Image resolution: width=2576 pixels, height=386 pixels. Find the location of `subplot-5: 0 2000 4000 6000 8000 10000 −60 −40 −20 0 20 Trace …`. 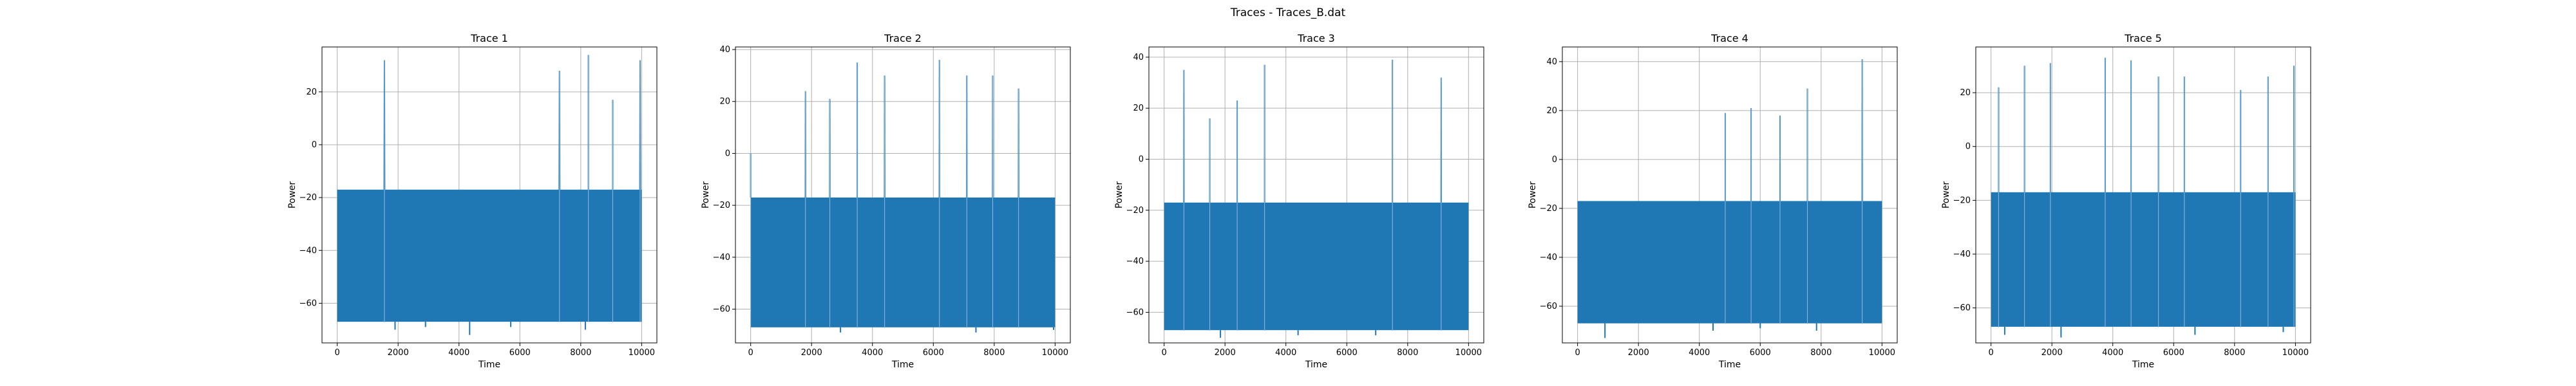

subplot-5: 0 2000 4000 6000 8000 10000 −60 −40 −20 0 20 Trace … is located at coordinates (2126, 201).